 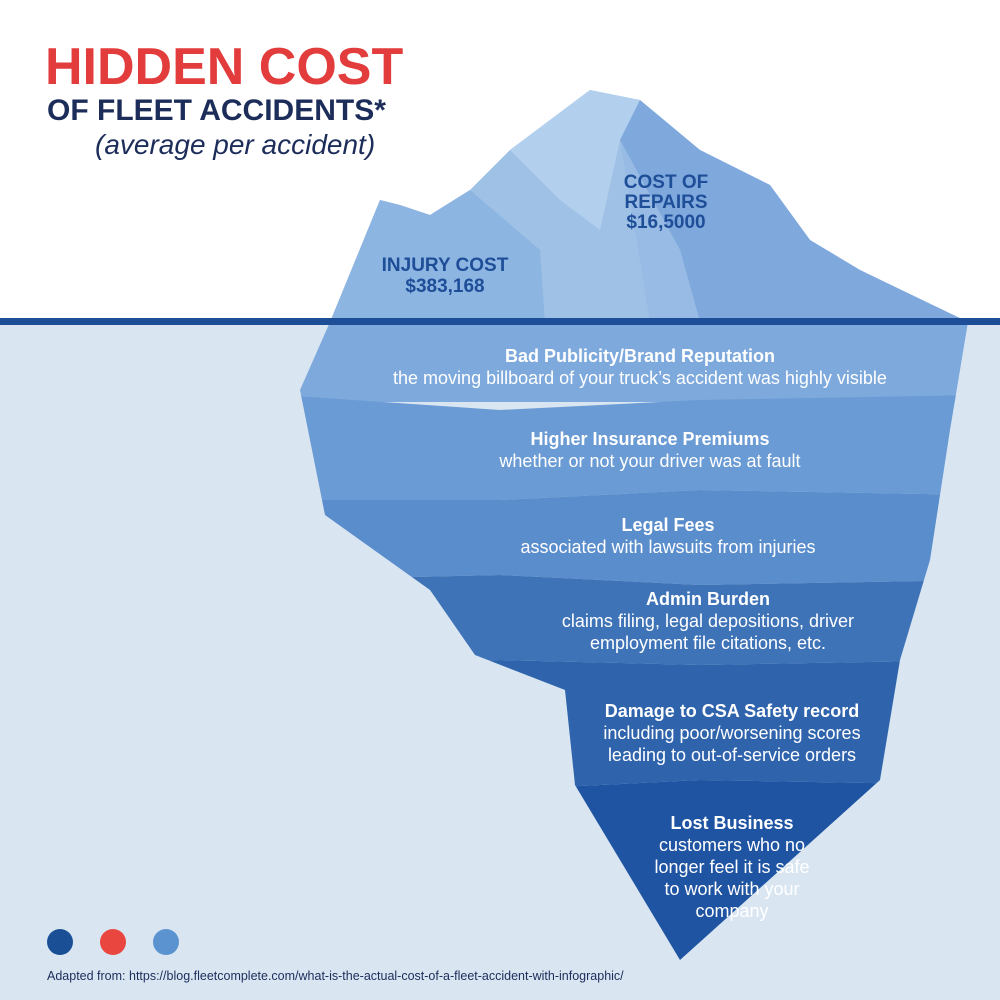 I want to click on iceberg-top, so click(x=649, y=206).